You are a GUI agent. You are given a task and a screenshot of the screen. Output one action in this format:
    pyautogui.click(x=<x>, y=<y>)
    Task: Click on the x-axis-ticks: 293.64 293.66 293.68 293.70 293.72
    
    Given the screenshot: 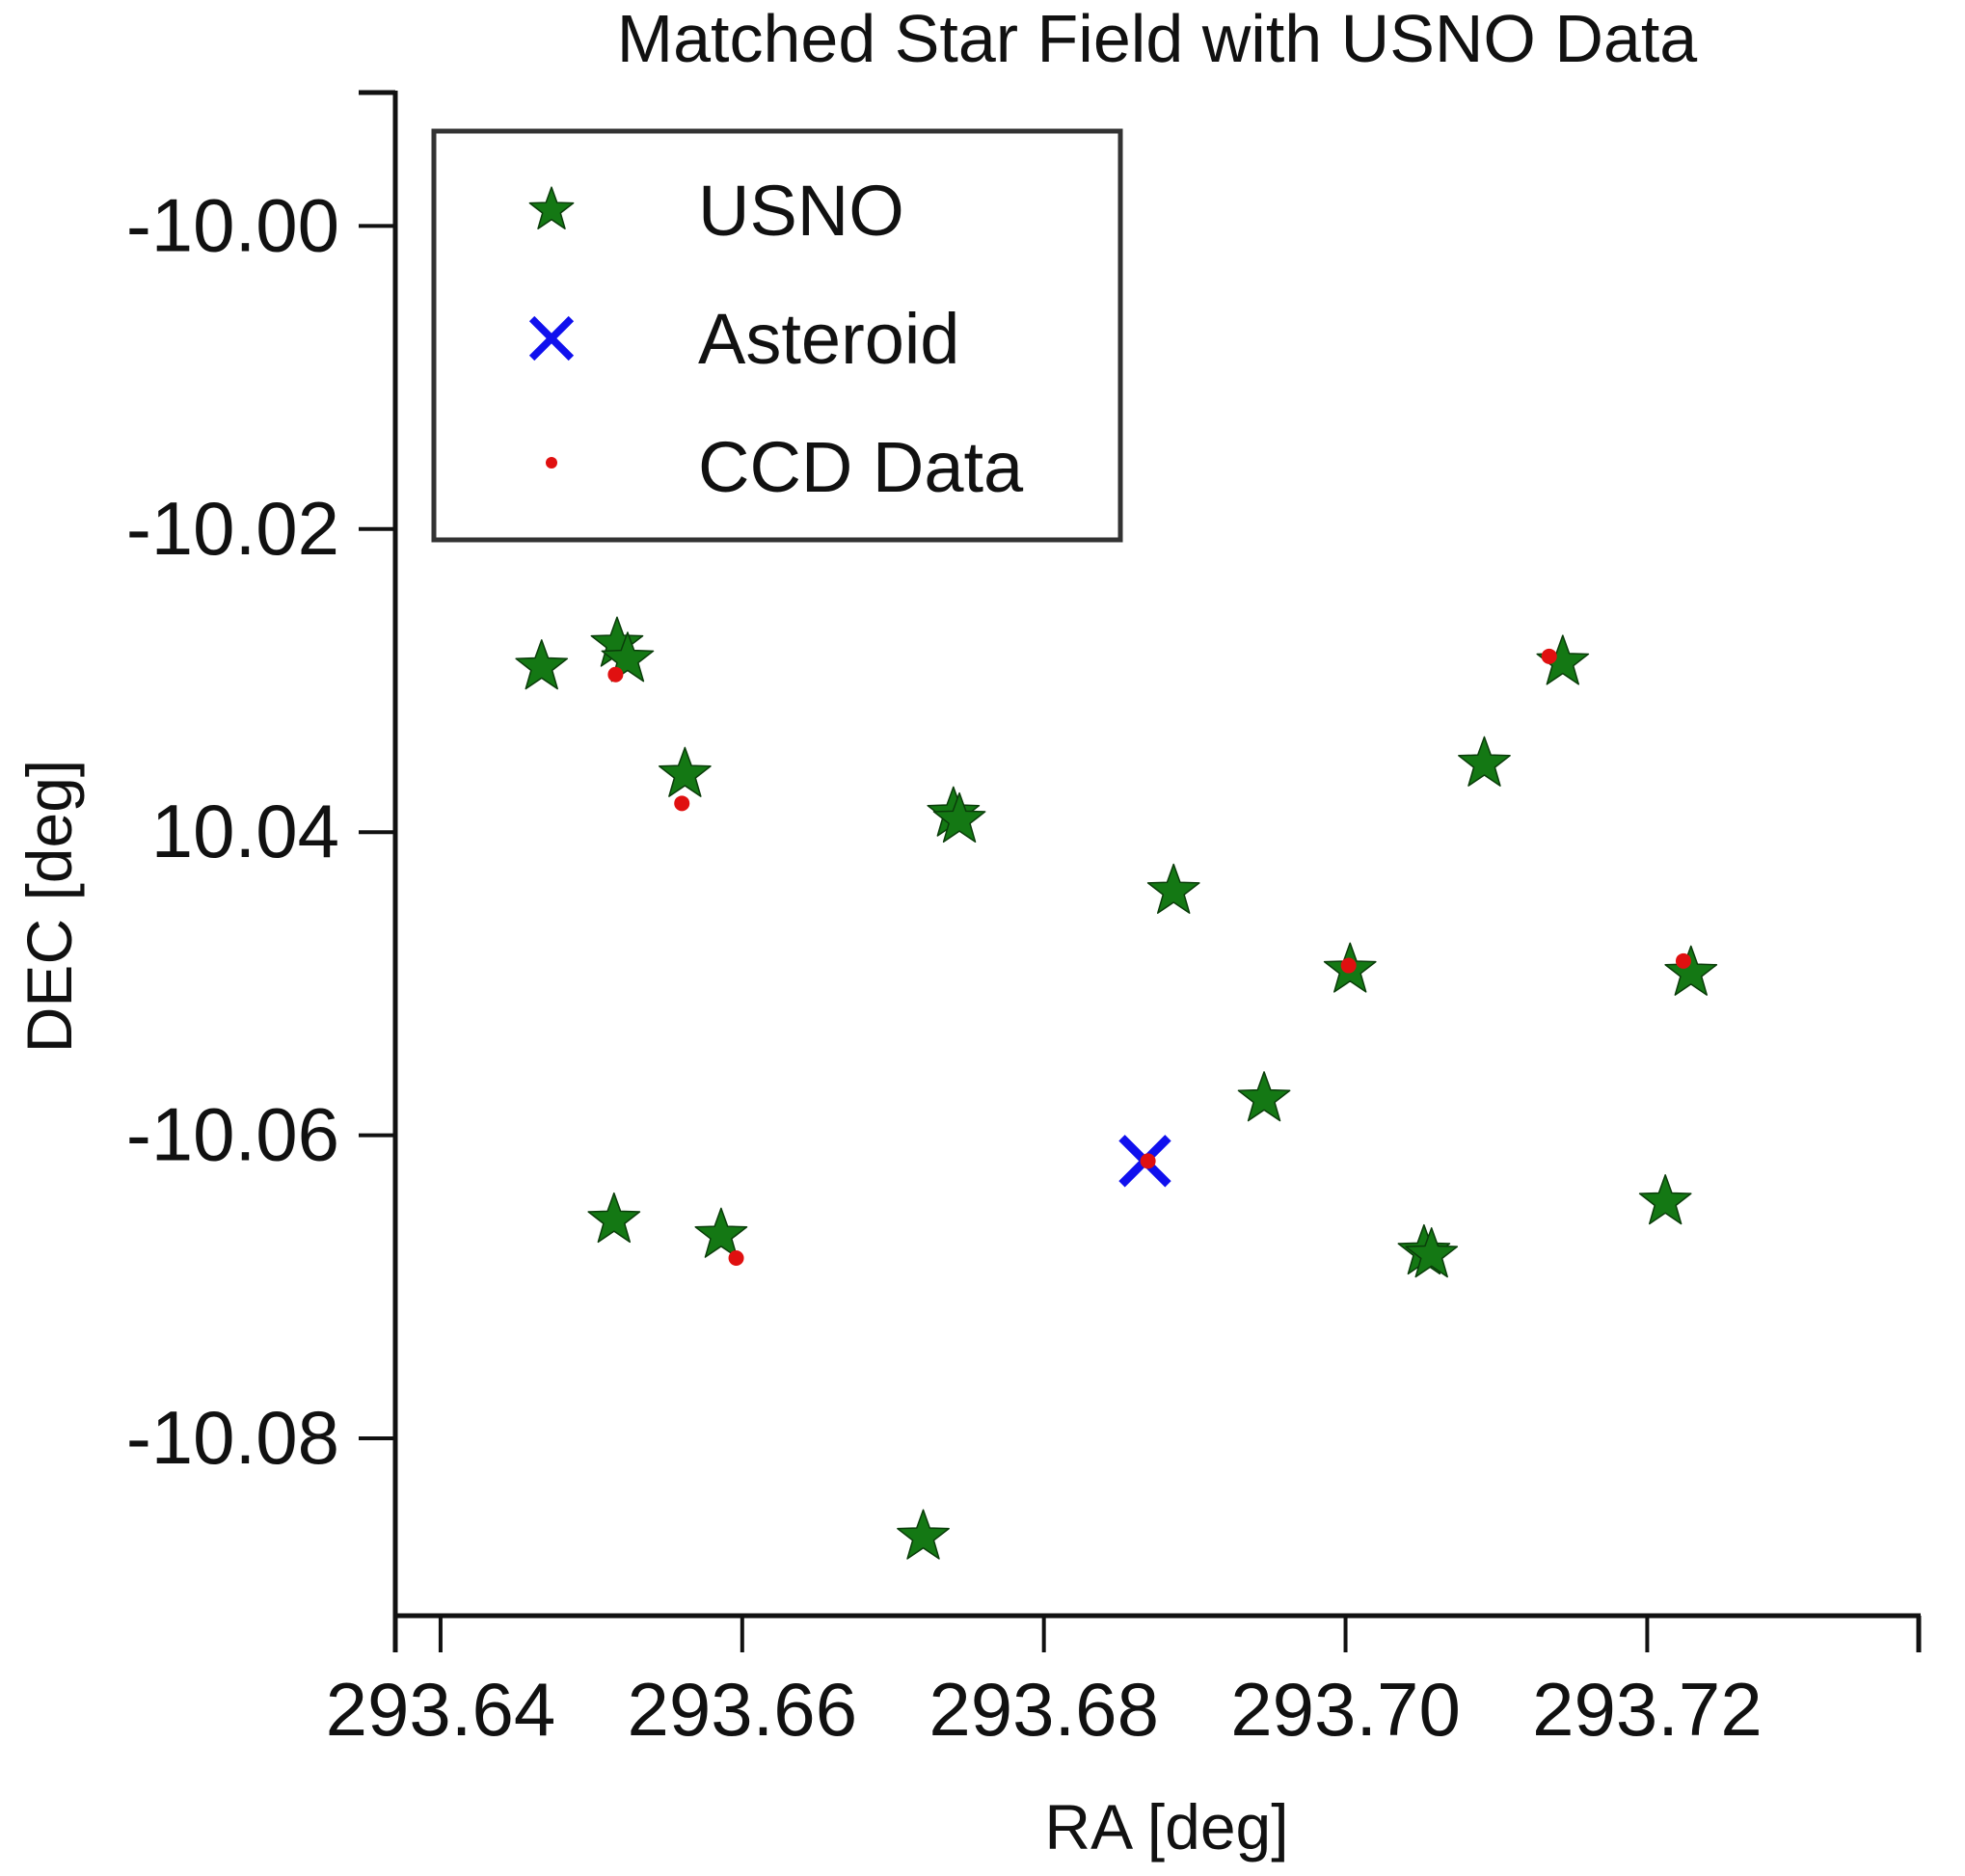 What is the action you would take?
    pyautogui.click(x=1044, y=1684)
    